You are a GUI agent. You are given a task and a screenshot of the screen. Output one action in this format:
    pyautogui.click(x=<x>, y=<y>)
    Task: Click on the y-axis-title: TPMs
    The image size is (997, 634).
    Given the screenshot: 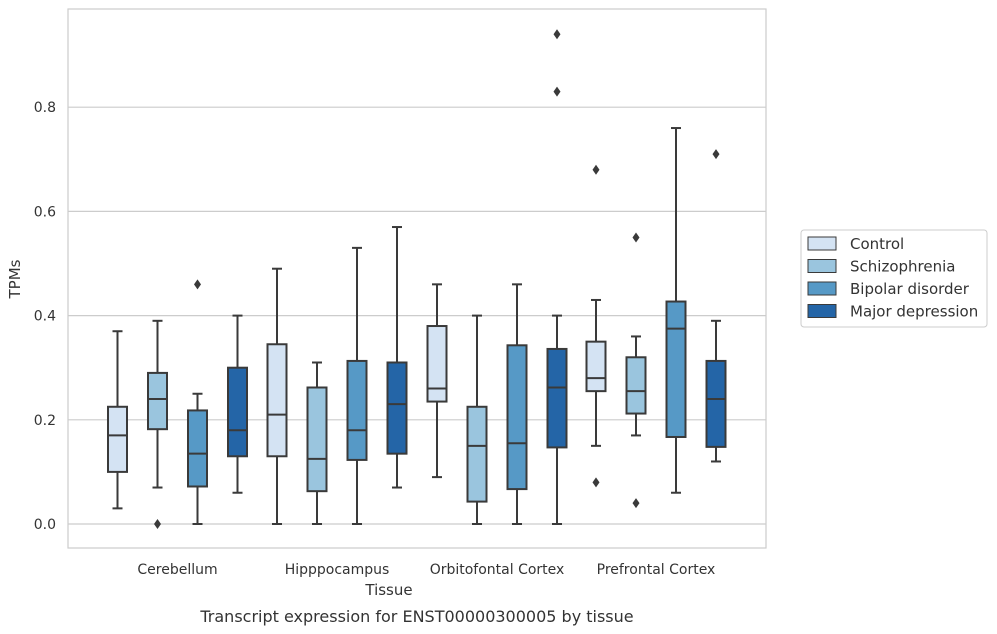 What is the action you would take?
    pyautogui.click(x=15, y=279)
    